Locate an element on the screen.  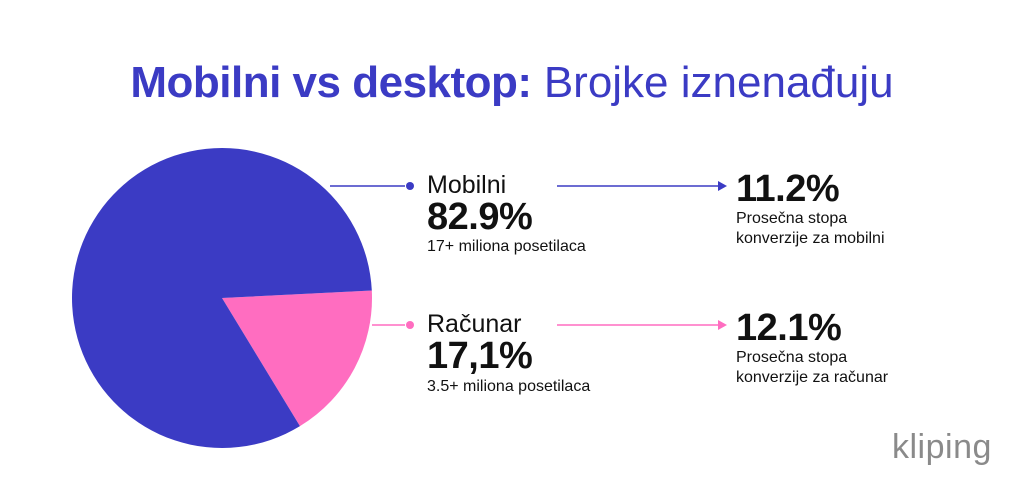
page-title: Mobilni vs desktop: Brojke iznenađuju is located at coordinates (512, 83).